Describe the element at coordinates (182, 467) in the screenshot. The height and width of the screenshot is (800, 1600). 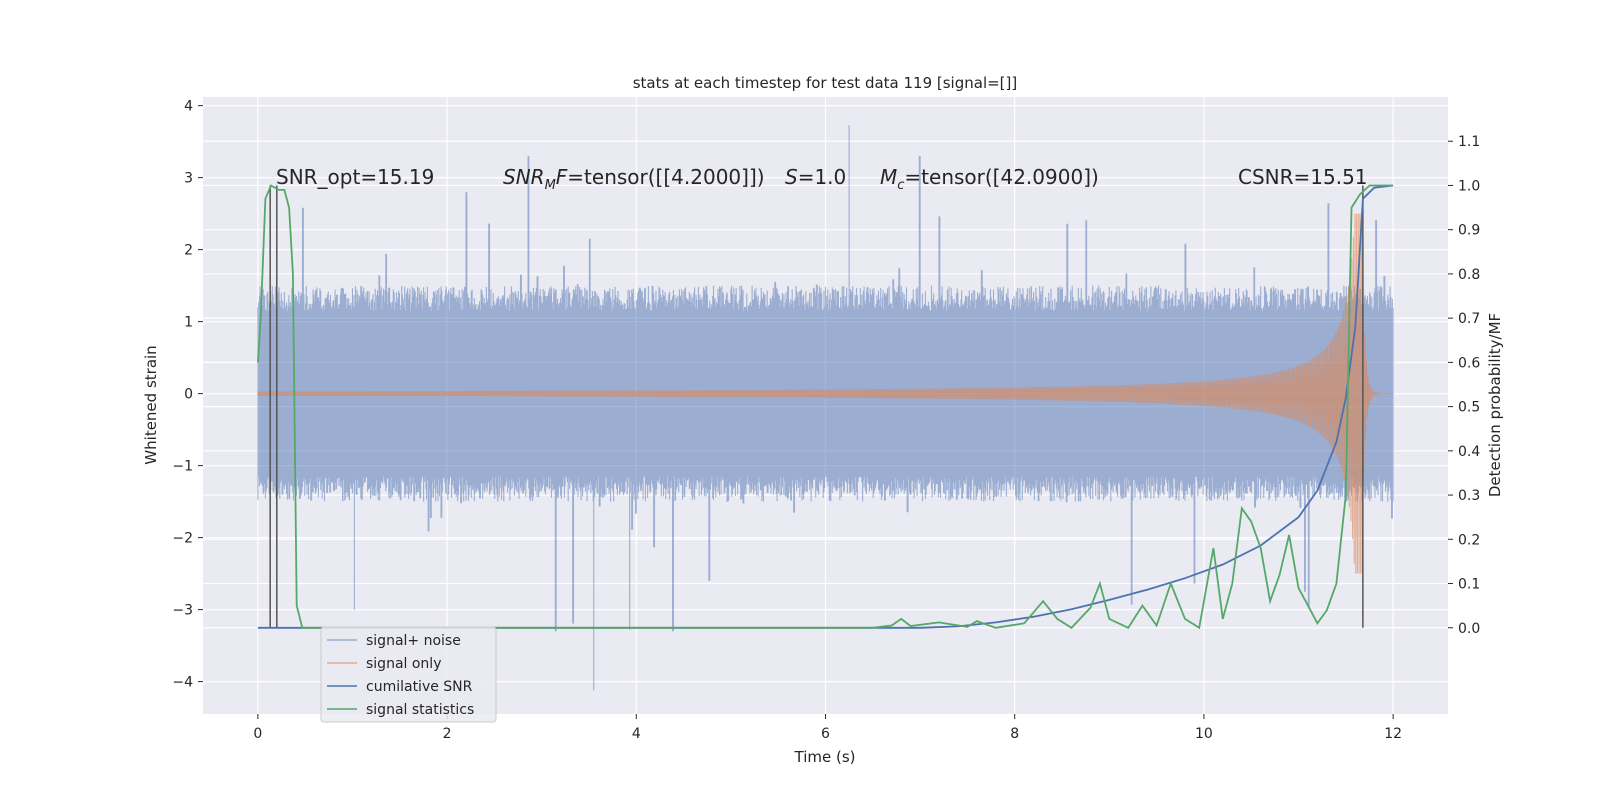
I see `y-tick-label: −1` at that location.